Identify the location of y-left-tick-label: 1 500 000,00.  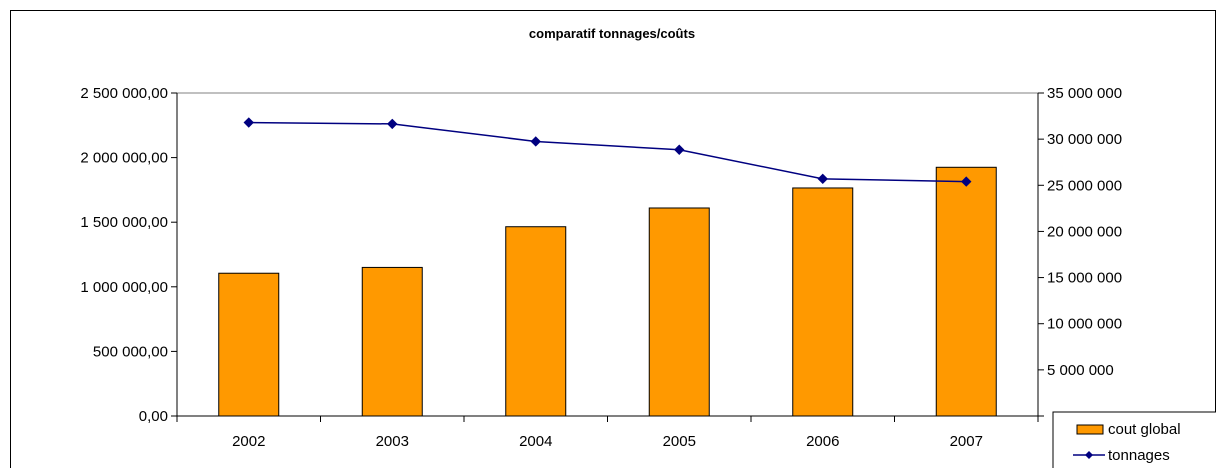
(124, 222).